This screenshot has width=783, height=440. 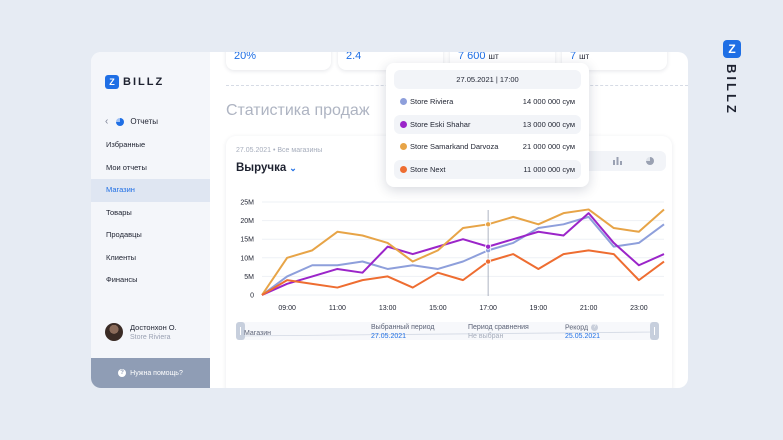 What do you see at coordinates (498, 327) in the screenshot?
I see `col-compare-label: Период сравнения` at bounding box center [498, 327].